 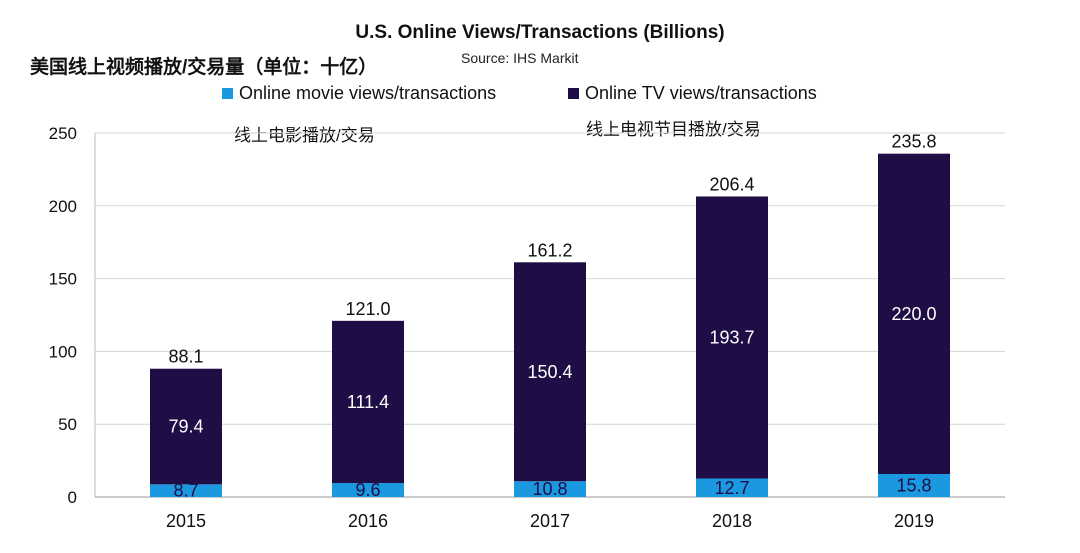 I want to click on bar-tv-2016, so click(x=368, y=402).